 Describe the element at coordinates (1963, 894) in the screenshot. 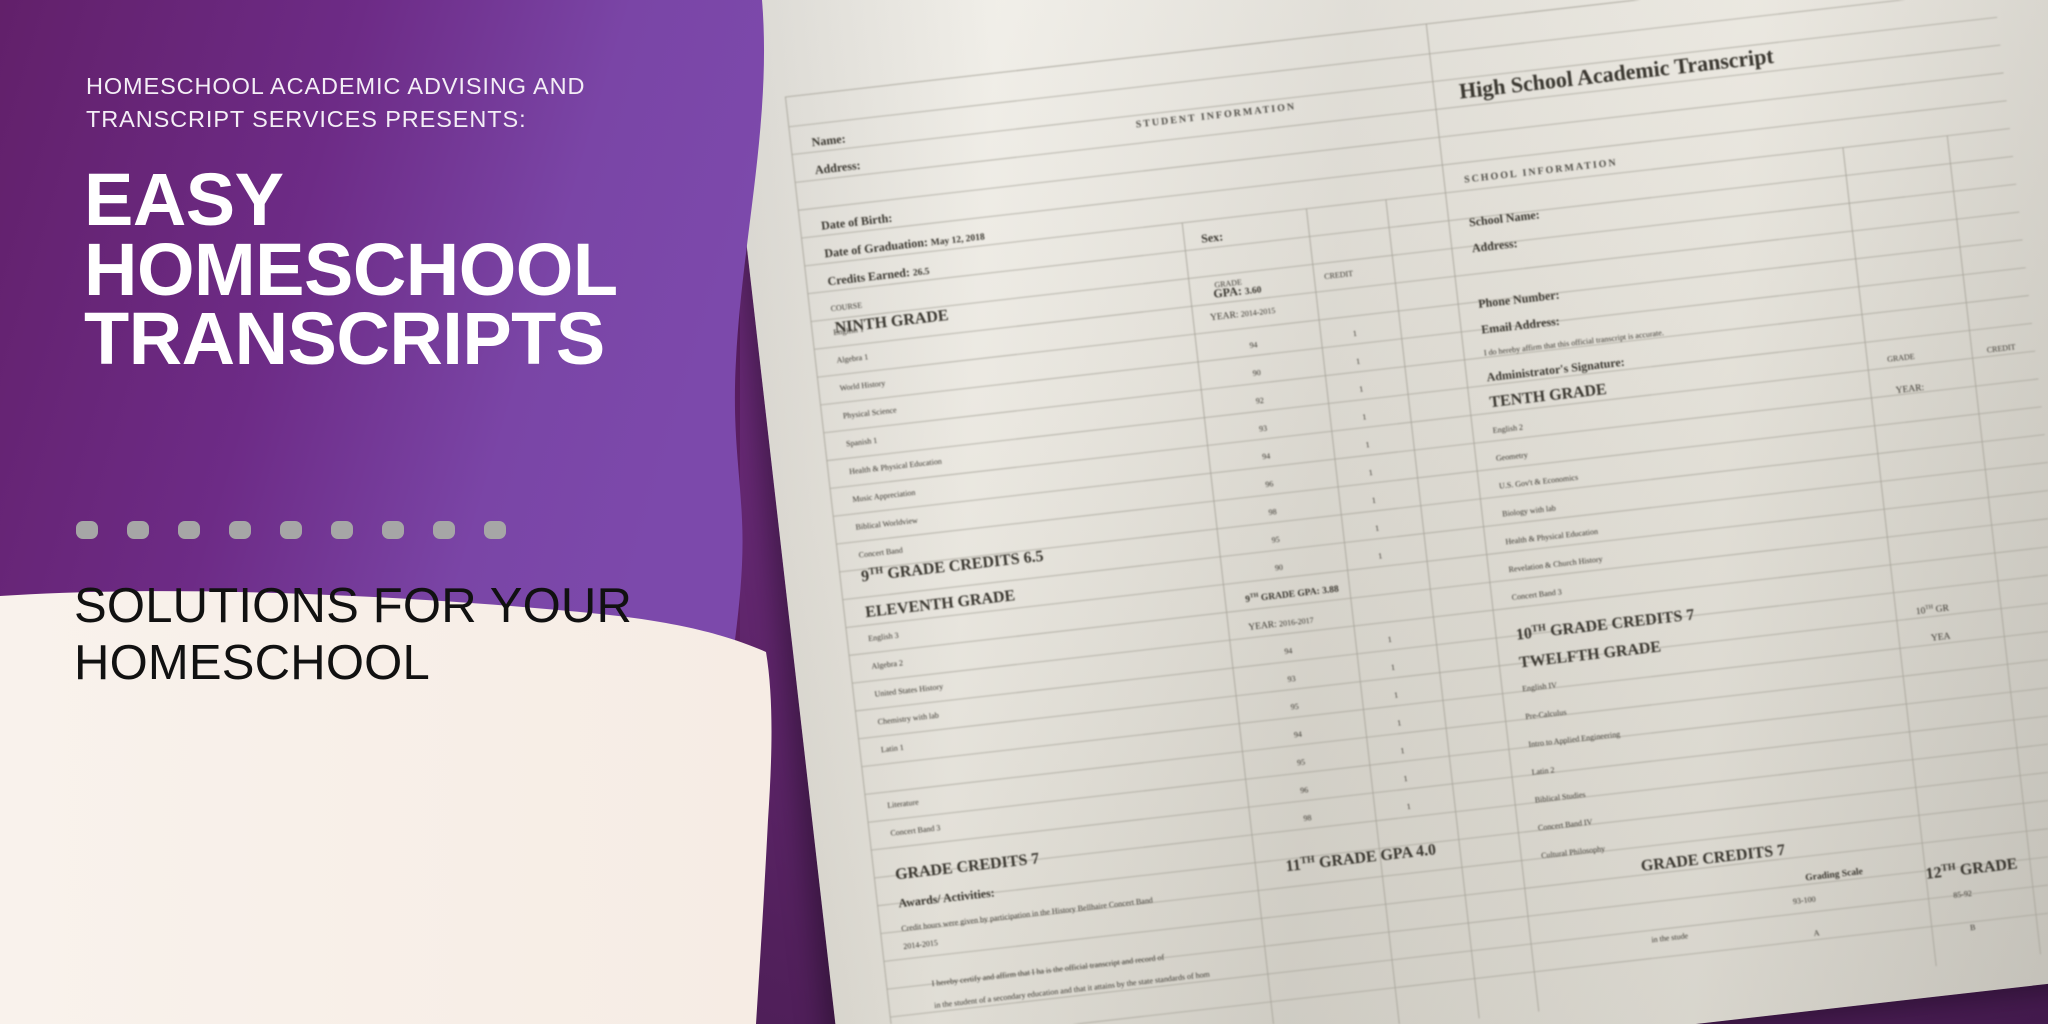

I see `doc-scale-range: 85-92` at that location.